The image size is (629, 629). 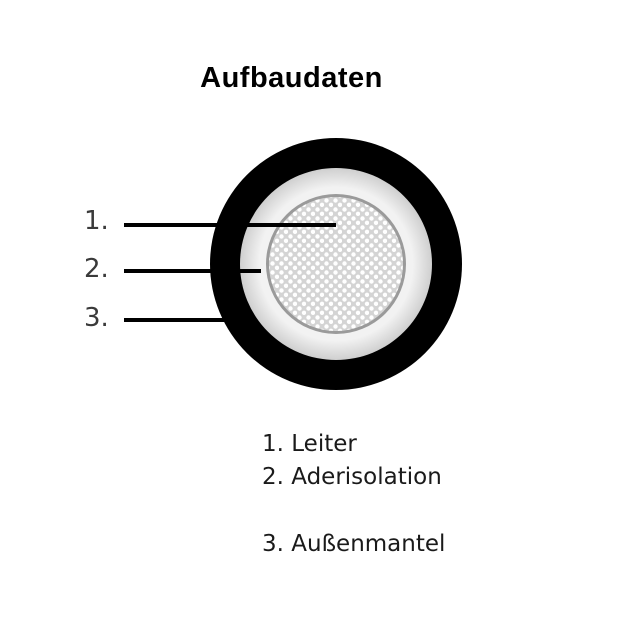 I want to click on legend-item-jacket: 3. Außenmantel, so click(x=354, y=544).